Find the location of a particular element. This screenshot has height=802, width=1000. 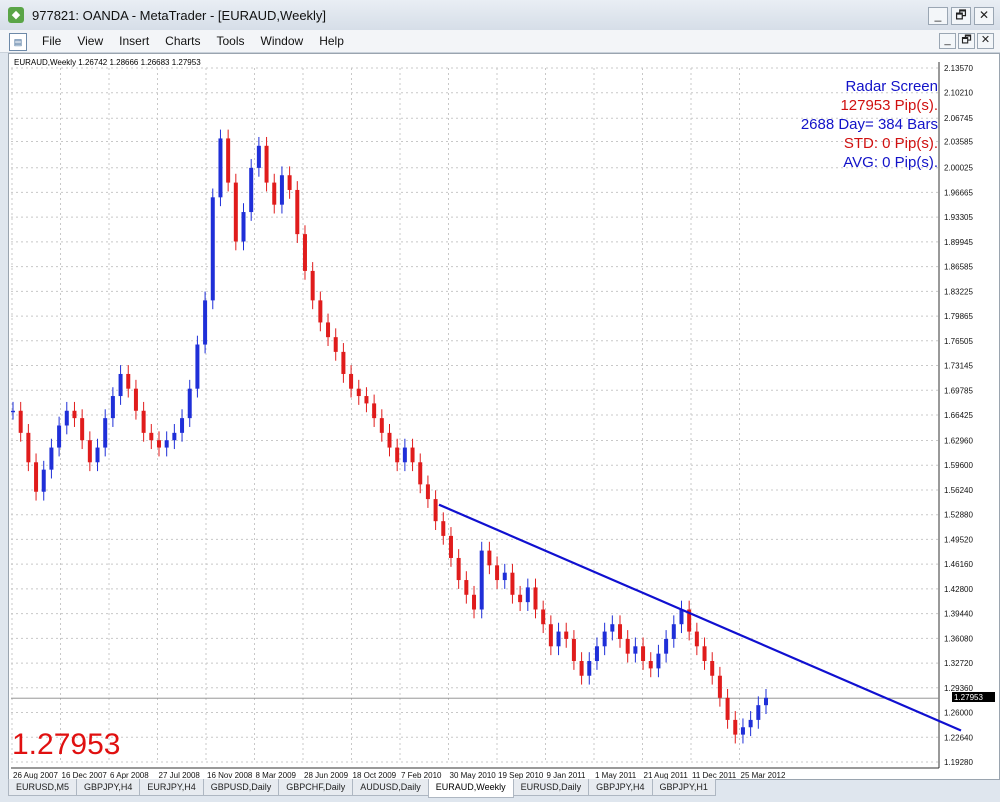

y-tick-label: 1.76505 is located at coordinates (958, 341).